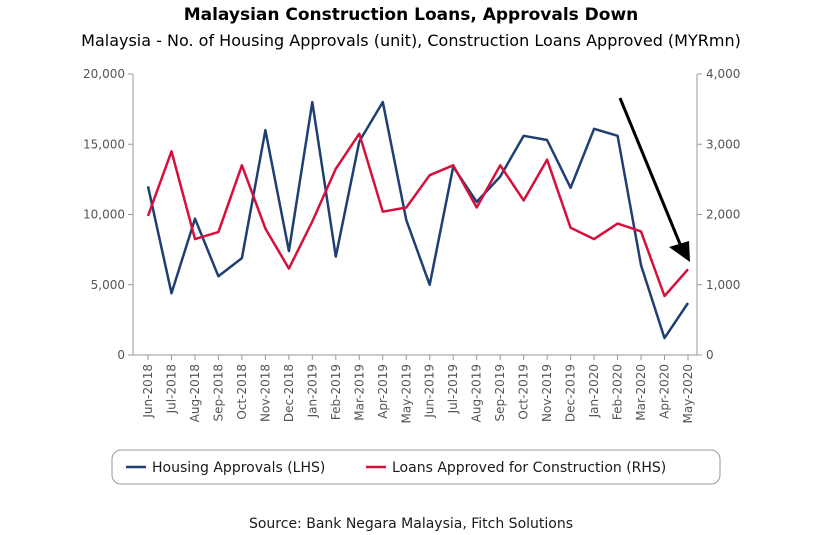 This screenshot has width=822, height=535. What do you see at coordinates (121, 355) in the screenshot?
I see `left-tick-label: 0` at bounding box center [121, 355].